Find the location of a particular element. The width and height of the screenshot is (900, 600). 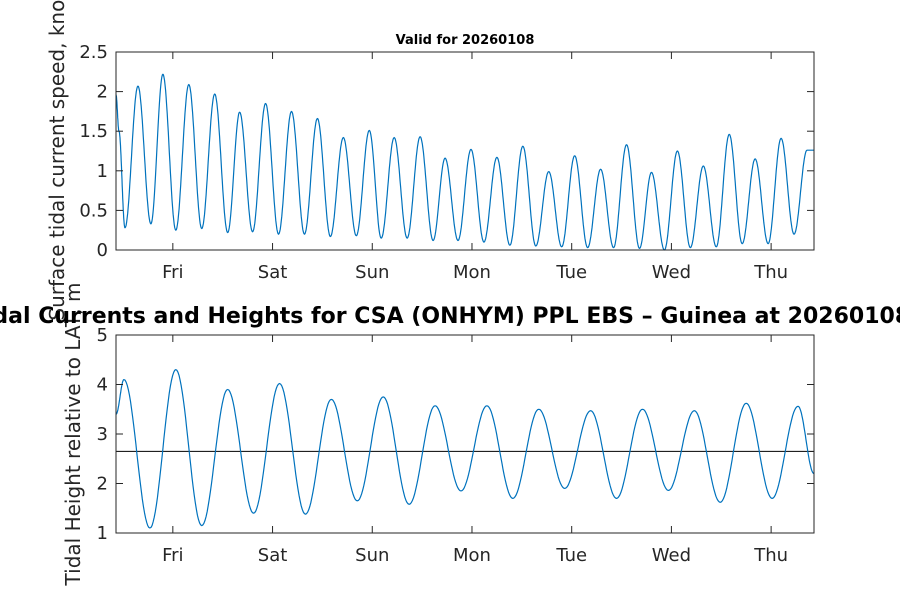

tidal-height-y-tick-label: 4 is located at coordinates (102, 385).